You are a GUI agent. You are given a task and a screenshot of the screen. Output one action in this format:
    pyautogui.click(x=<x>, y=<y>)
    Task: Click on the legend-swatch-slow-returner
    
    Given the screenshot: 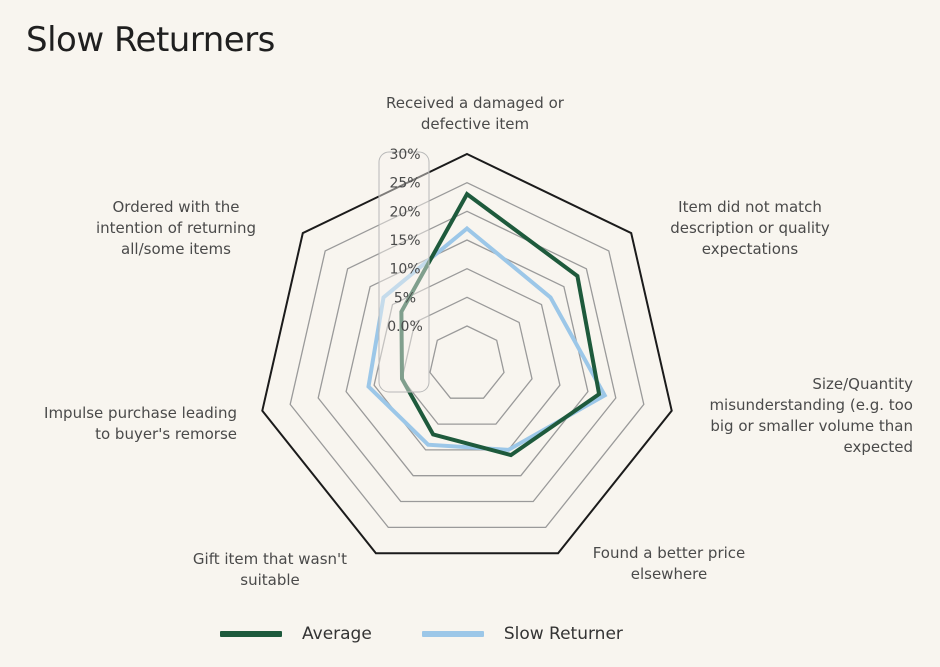 What is the action you would take?
    pyautogui.click(x=452, y=634)
    